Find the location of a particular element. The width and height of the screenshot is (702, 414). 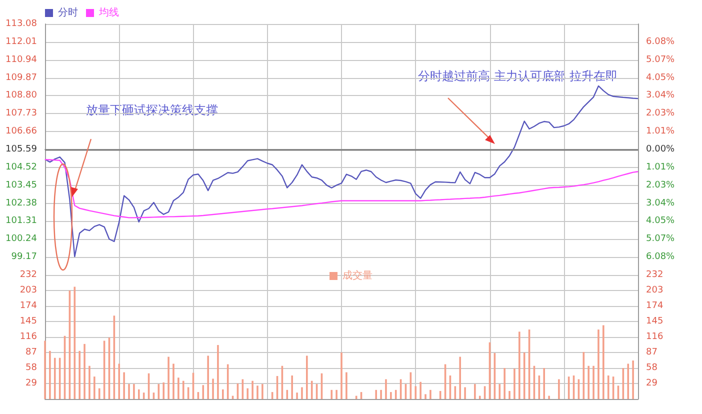

y-tick-label: 104.52 is located at coordinates (21, 167).